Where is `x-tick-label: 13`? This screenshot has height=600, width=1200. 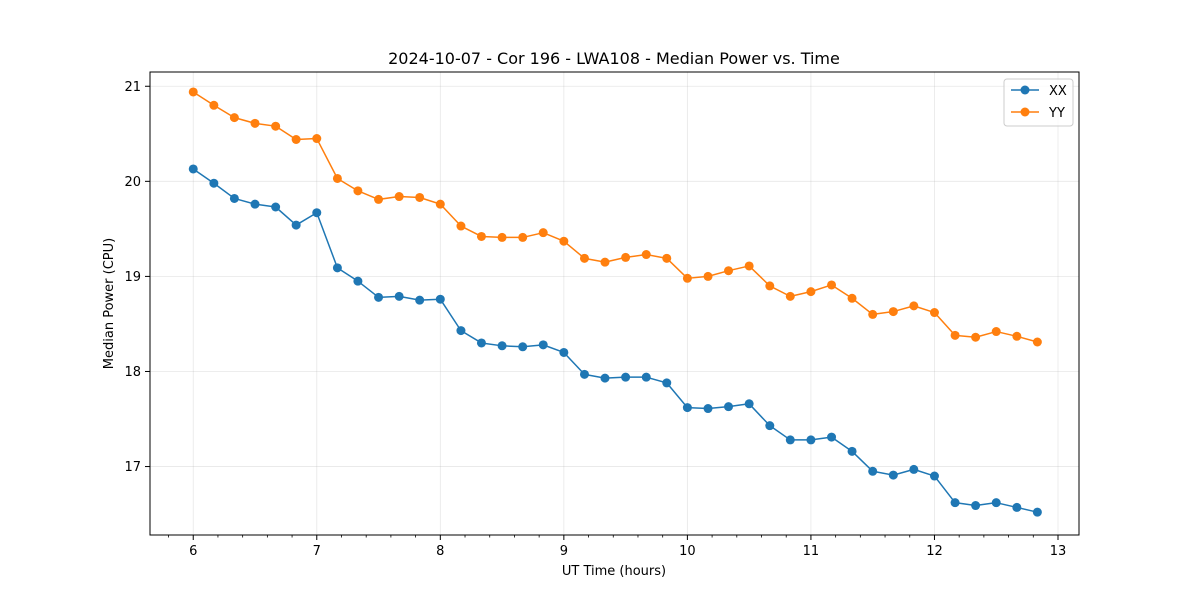
x-tick-label: 13 is located at coordinates (1058, 551).